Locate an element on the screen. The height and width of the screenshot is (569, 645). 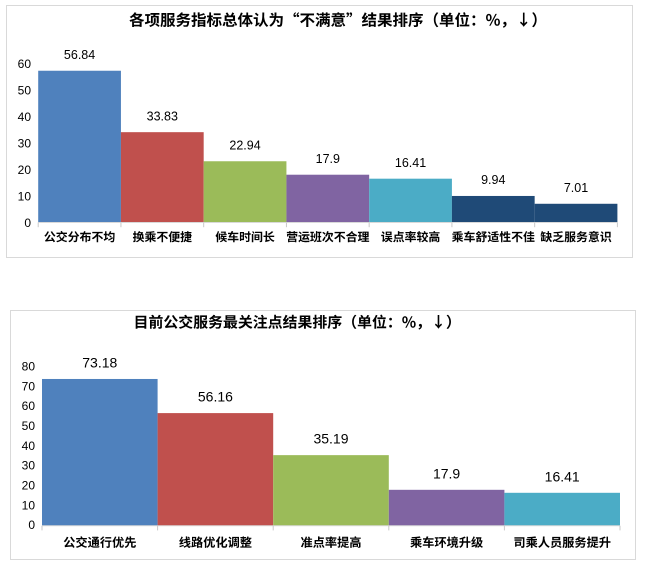
svg-text: 9.94 is located at coordinates (493, 180).